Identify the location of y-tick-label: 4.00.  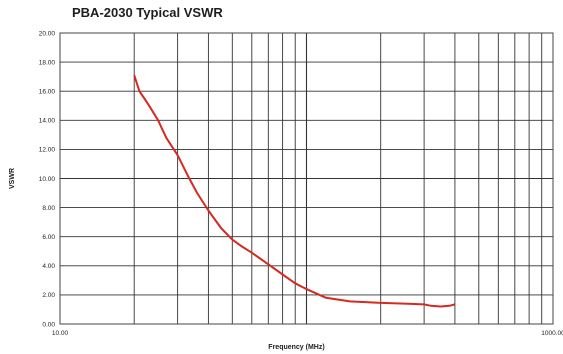
(48, 266).